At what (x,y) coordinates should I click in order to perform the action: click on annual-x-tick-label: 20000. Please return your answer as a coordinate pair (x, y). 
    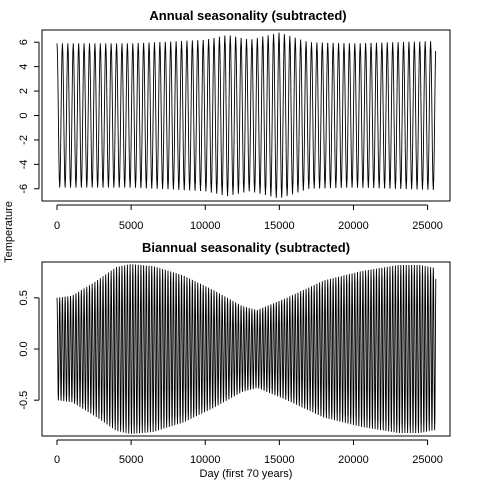
    Looking at the image, I should click on (353, 226).